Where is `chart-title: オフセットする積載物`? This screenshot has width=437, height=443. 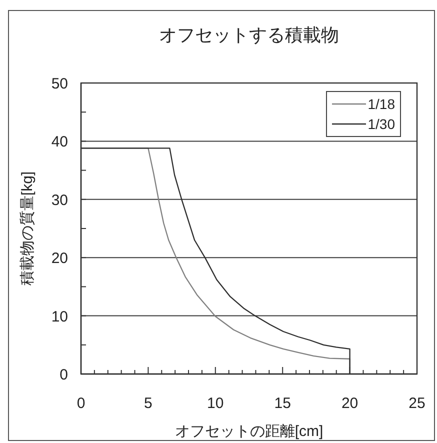
chart-title: オフセットする積載物 is located at coordinates (249, 35).